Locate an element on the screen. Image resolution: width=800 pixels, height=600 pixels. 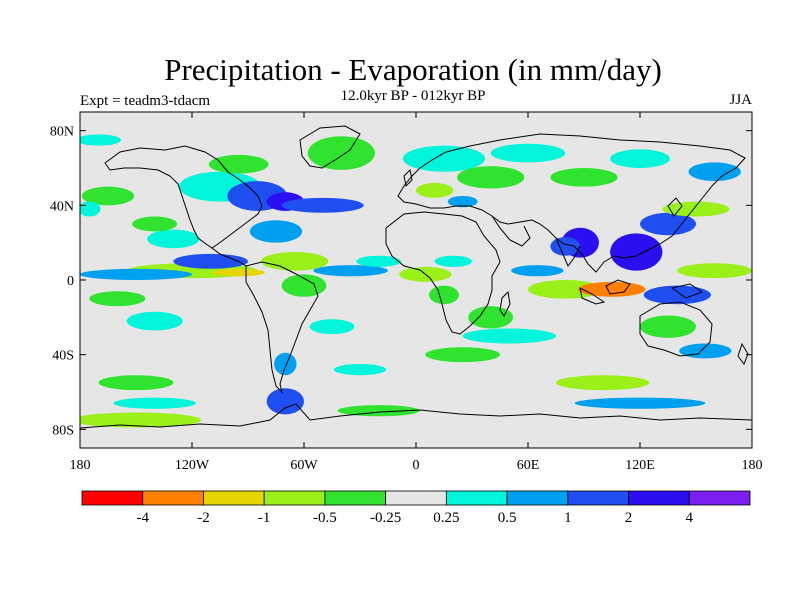
colorbar-label-1: -2 is located at coordinates (203, 518).